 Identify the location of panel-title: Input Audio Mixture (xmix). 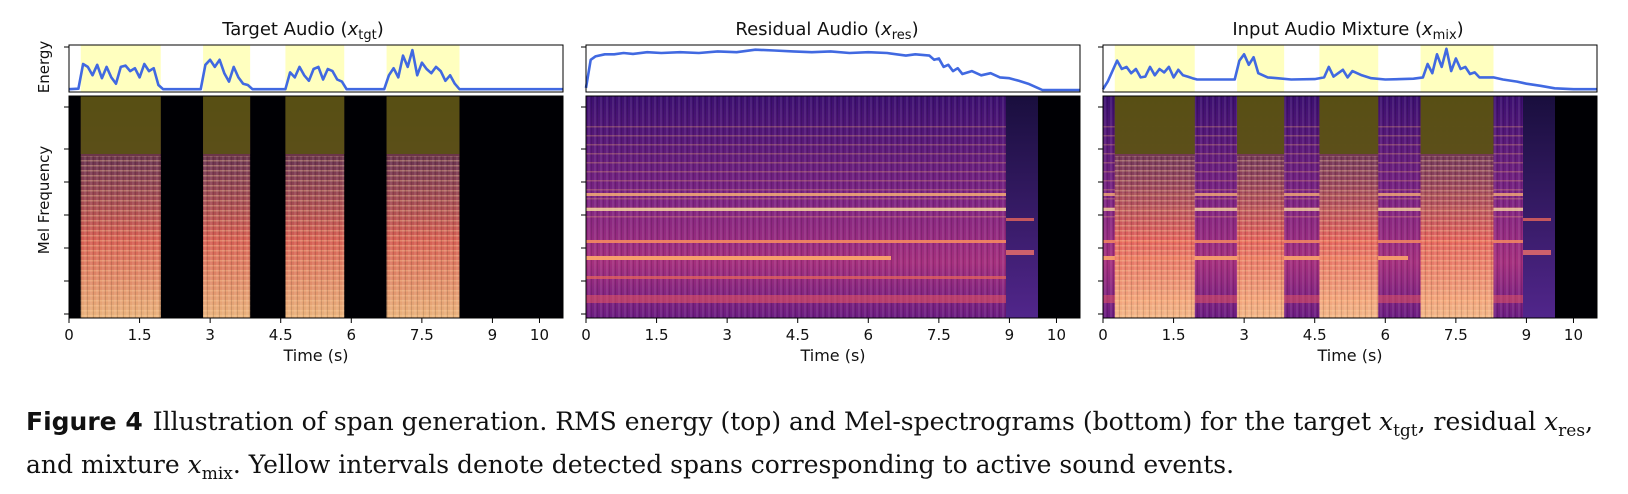
(1347, 31).